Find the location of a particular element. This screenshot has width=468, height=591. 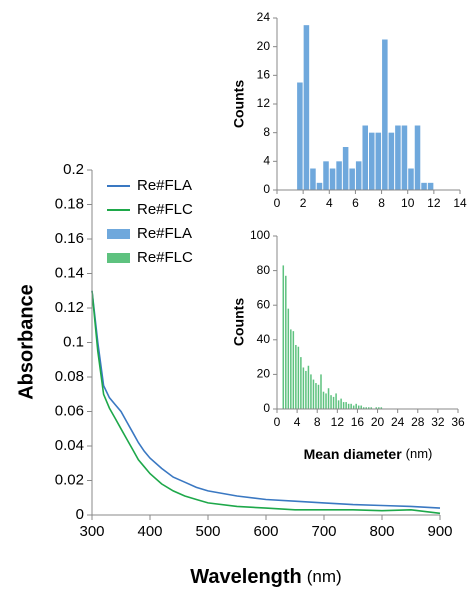

y-tick-label: 0.14 is located at coordinates (69, 272).